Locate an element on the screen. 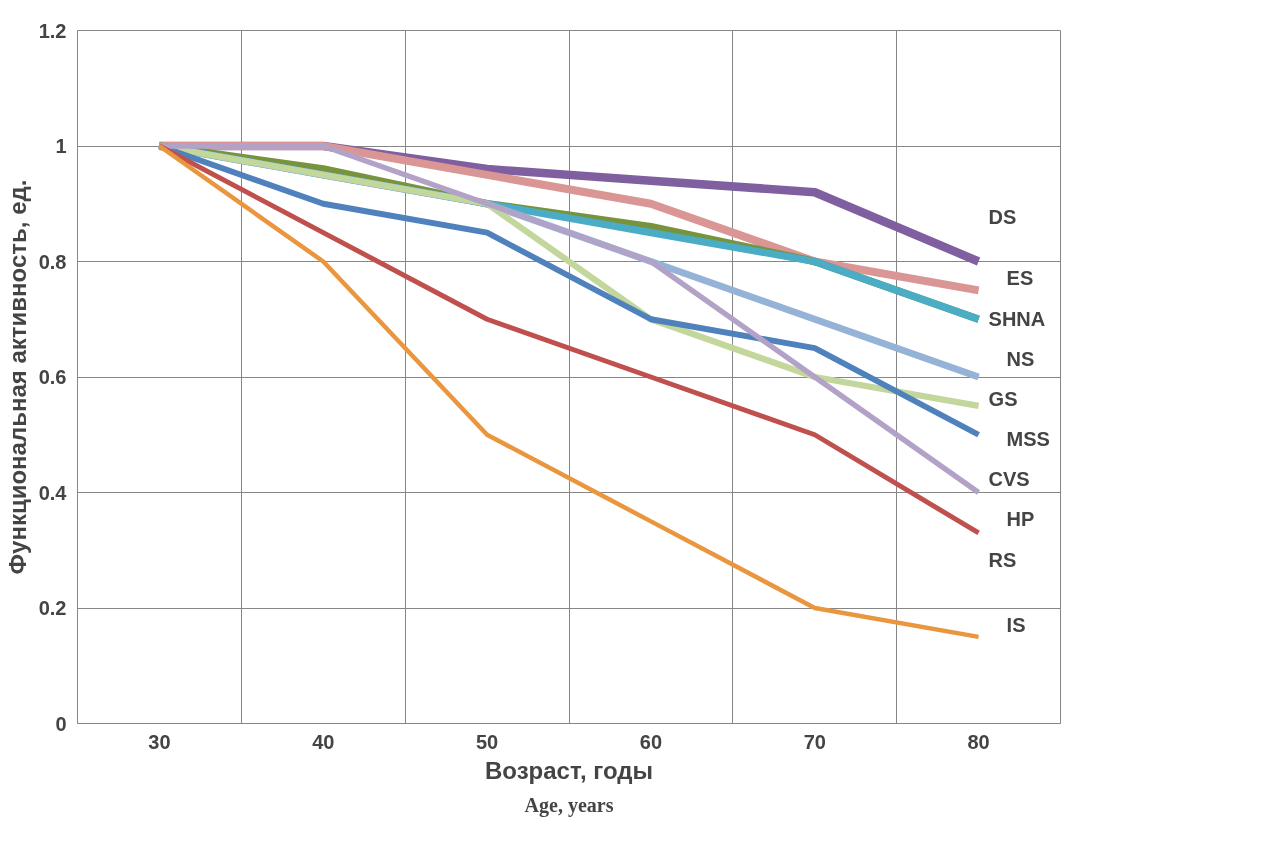  x-tick-label: 30 is located at coordinates (159, 741).